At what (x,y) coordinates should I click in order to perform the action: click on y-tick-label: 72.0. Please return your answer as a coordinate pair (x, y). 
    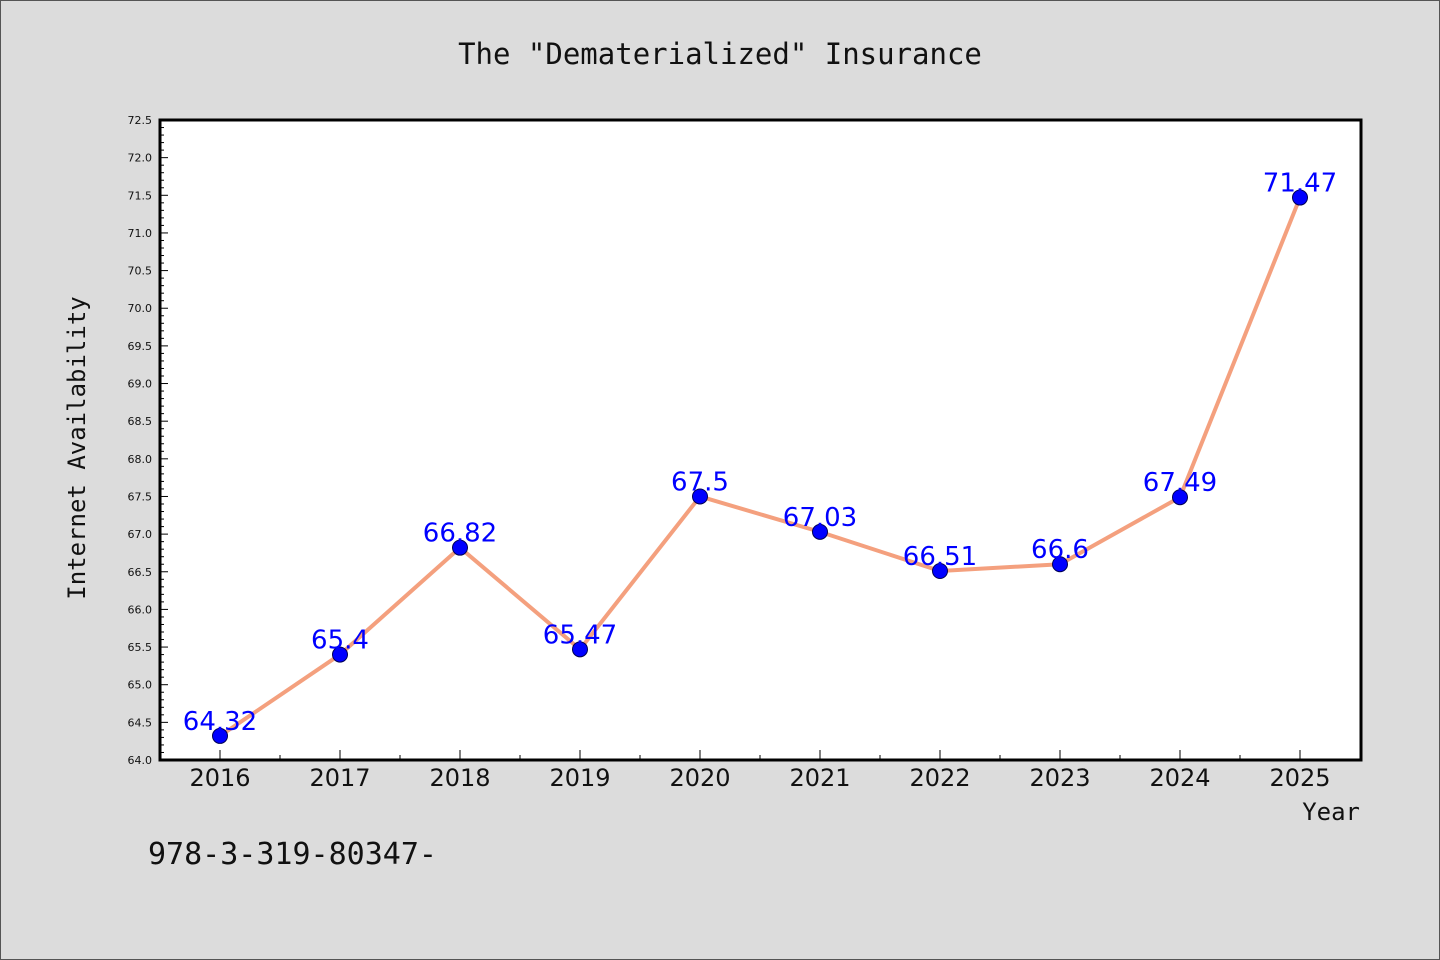
    Looking at the image, I should click on (140, 158).